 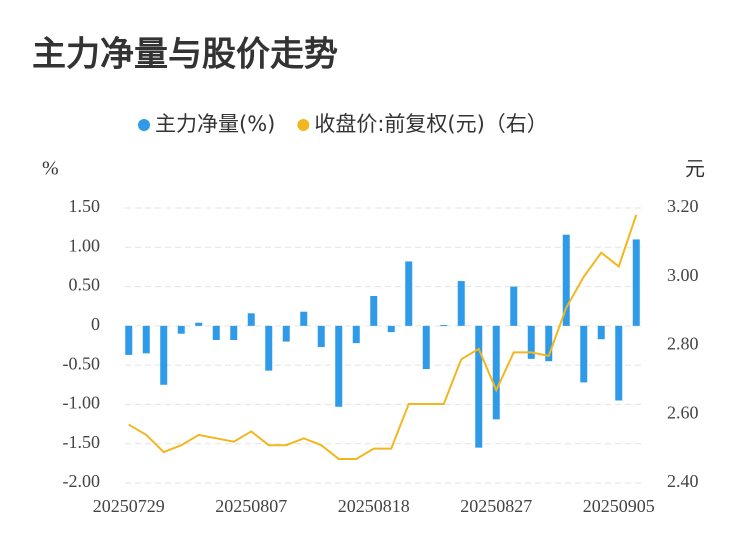 I want to click on y2-tick-label: 3.20, so click(x=683, y=206).